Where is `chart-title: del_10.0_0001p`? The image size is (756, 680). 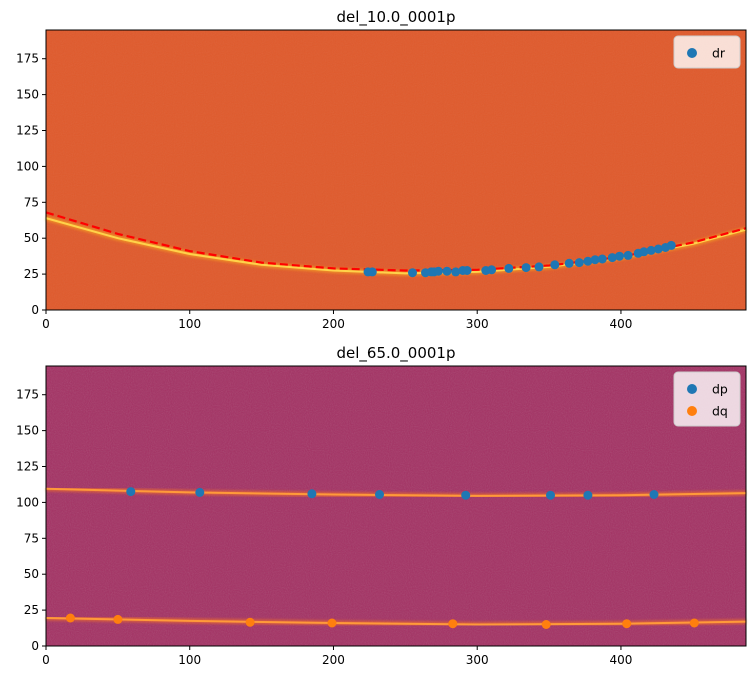
chart-title: del_10.0_0001p is located at coordinates (395, 17).